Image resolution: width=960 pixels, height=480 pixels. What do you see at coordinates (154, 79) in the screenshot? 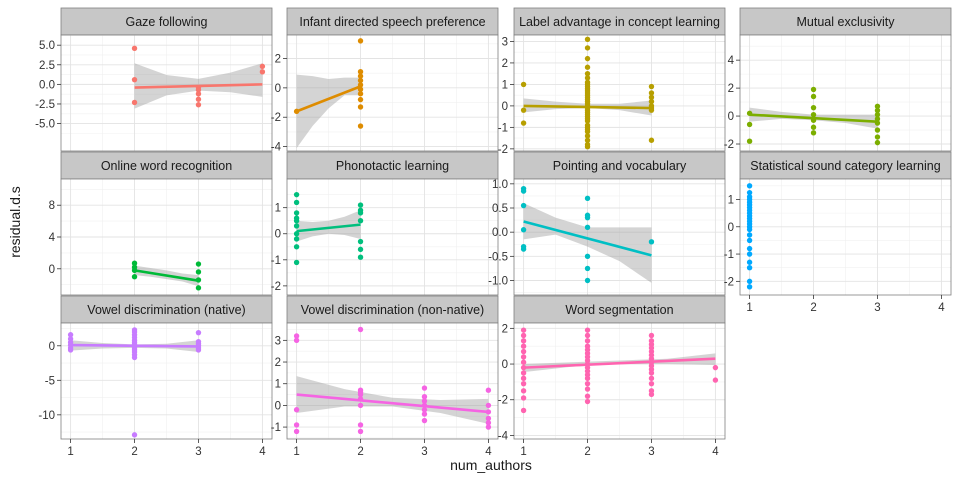
I see `facet-panel: Gaze following -5.0 -2.5 0.0 2.5 5.0` at bounding box center [154, 79].